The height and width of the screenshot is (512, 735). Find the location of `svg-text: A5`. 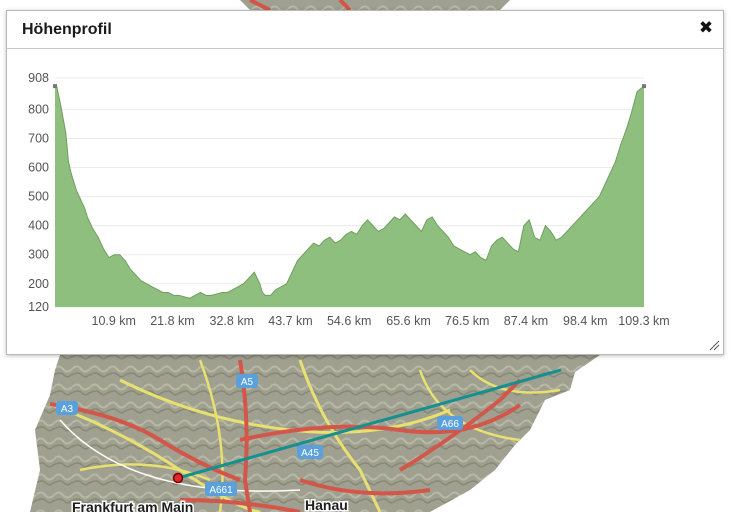

svg-text: A5 is located at coordinates (247, 382).